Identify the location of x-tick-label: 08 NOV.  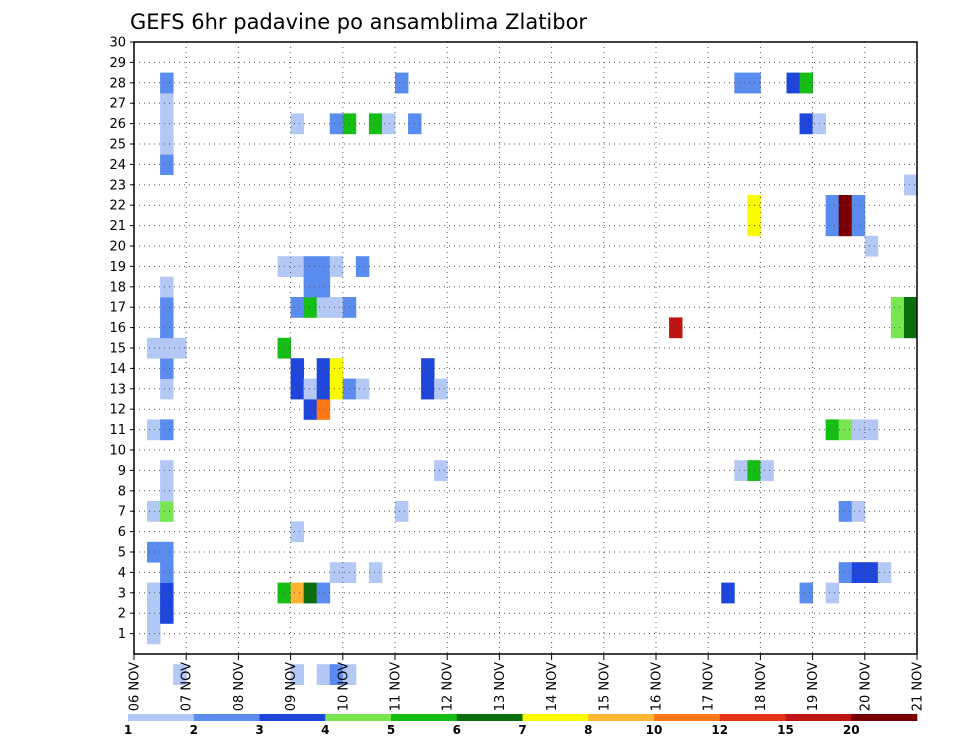
(239, 686).